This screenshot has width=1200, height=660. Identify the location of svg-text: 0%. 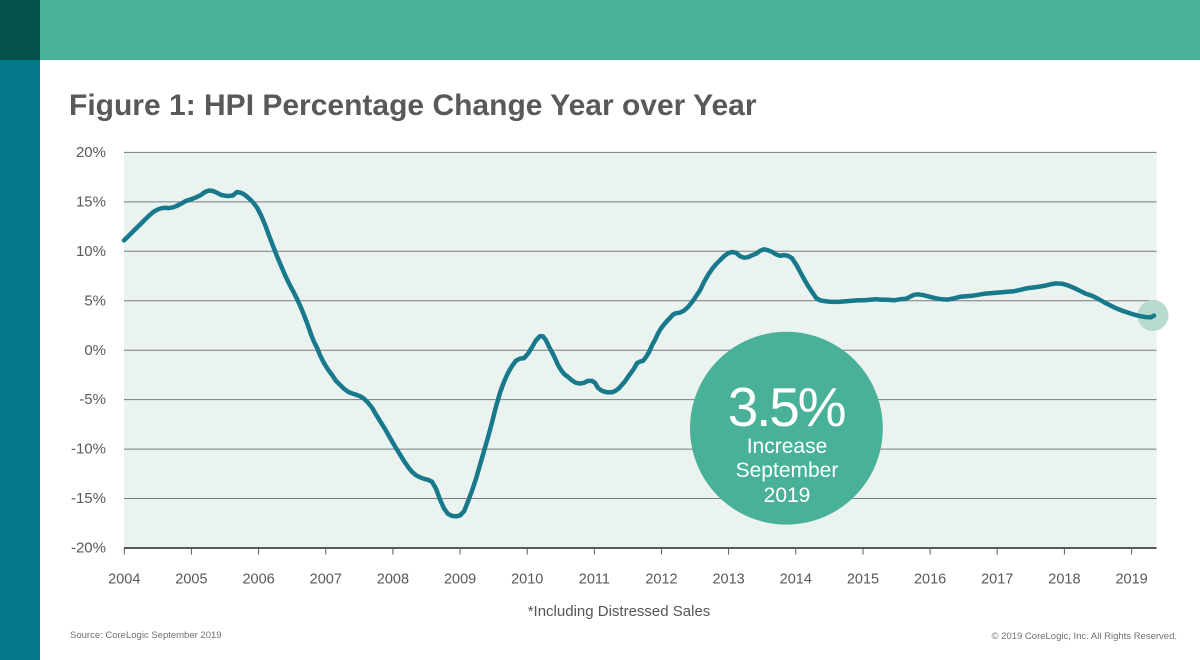
(95, 350).